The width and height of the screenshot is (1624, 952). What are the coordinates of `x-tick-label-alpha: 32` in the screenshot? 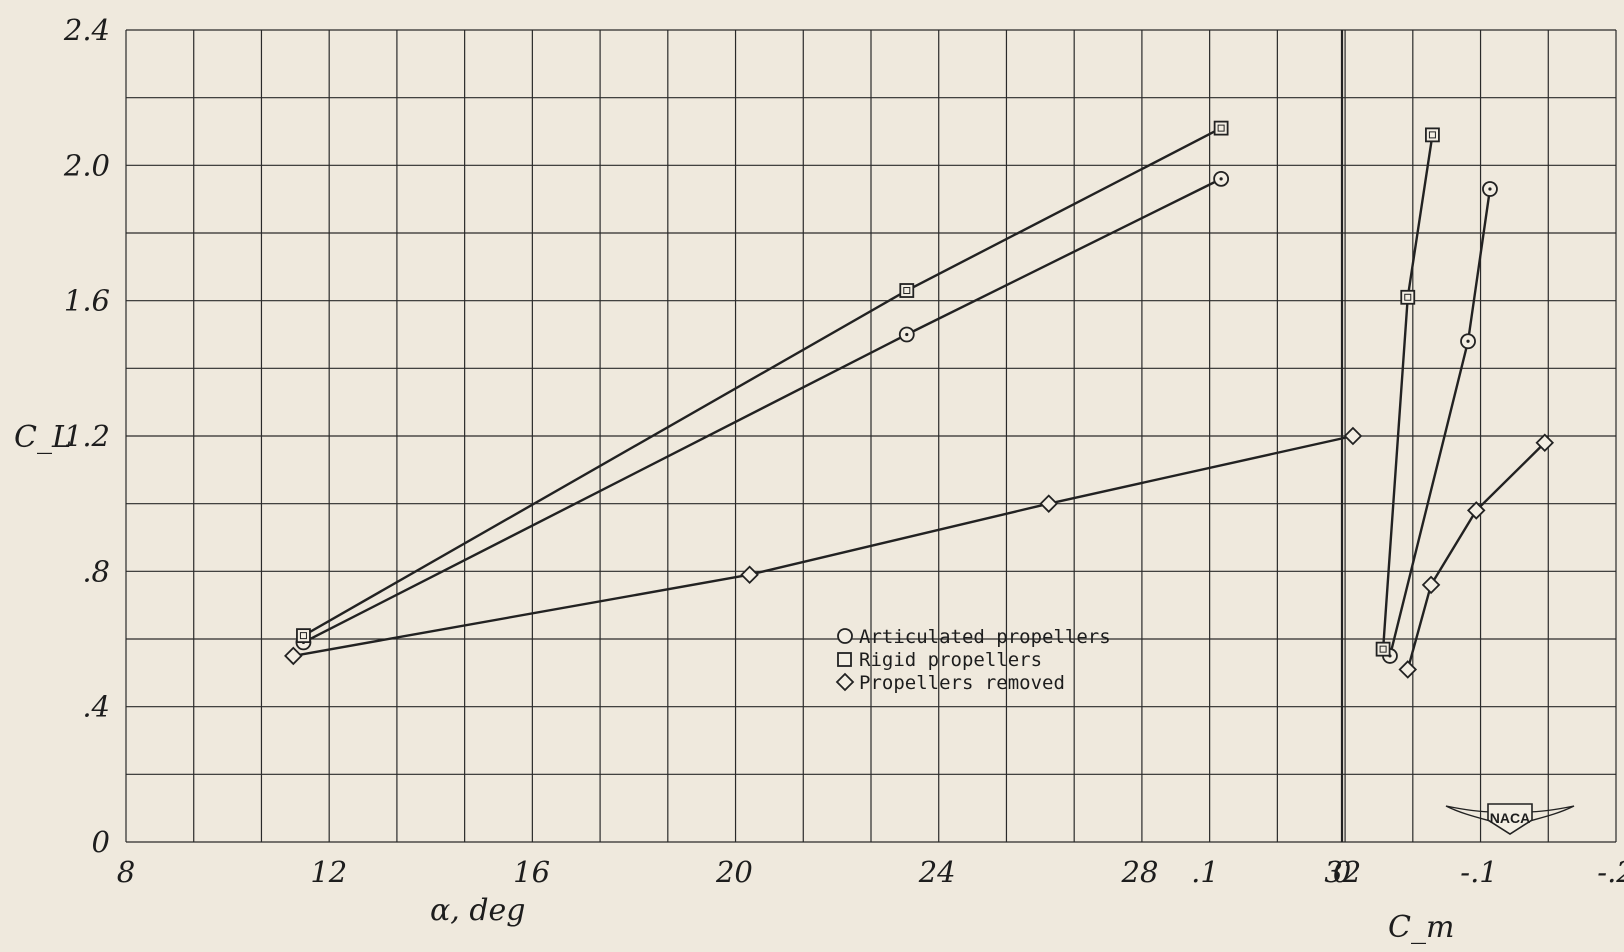 It's located at (1342, 872).